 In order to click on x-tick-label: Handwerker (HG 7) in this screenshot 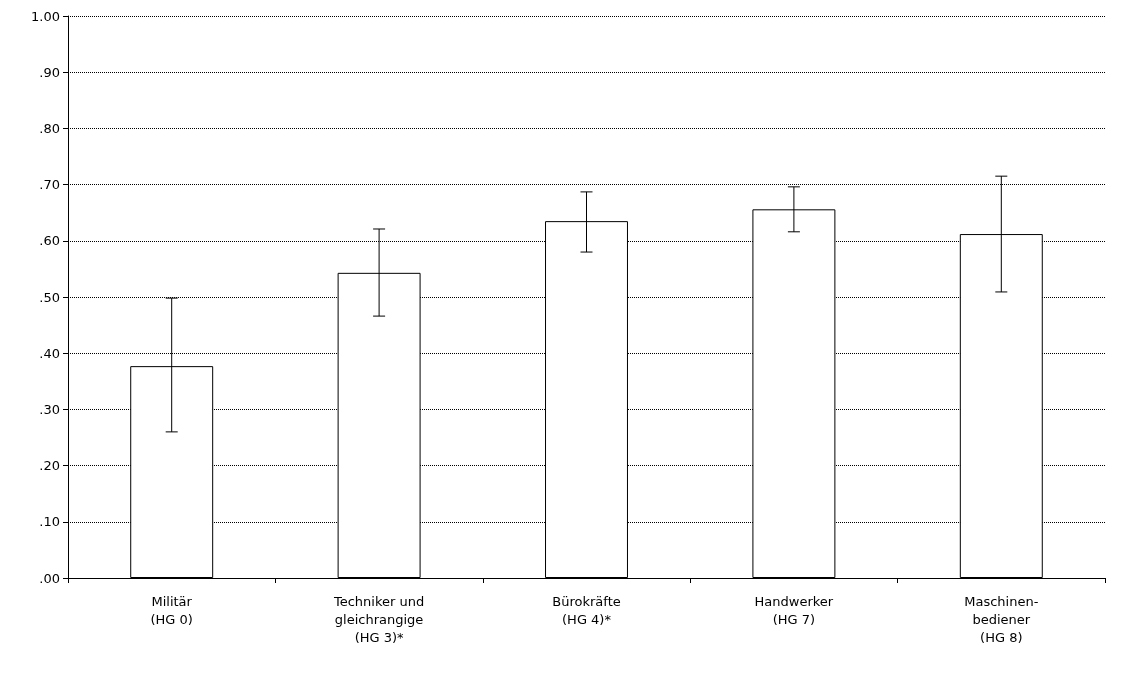, I will do `click(794, 610)`.